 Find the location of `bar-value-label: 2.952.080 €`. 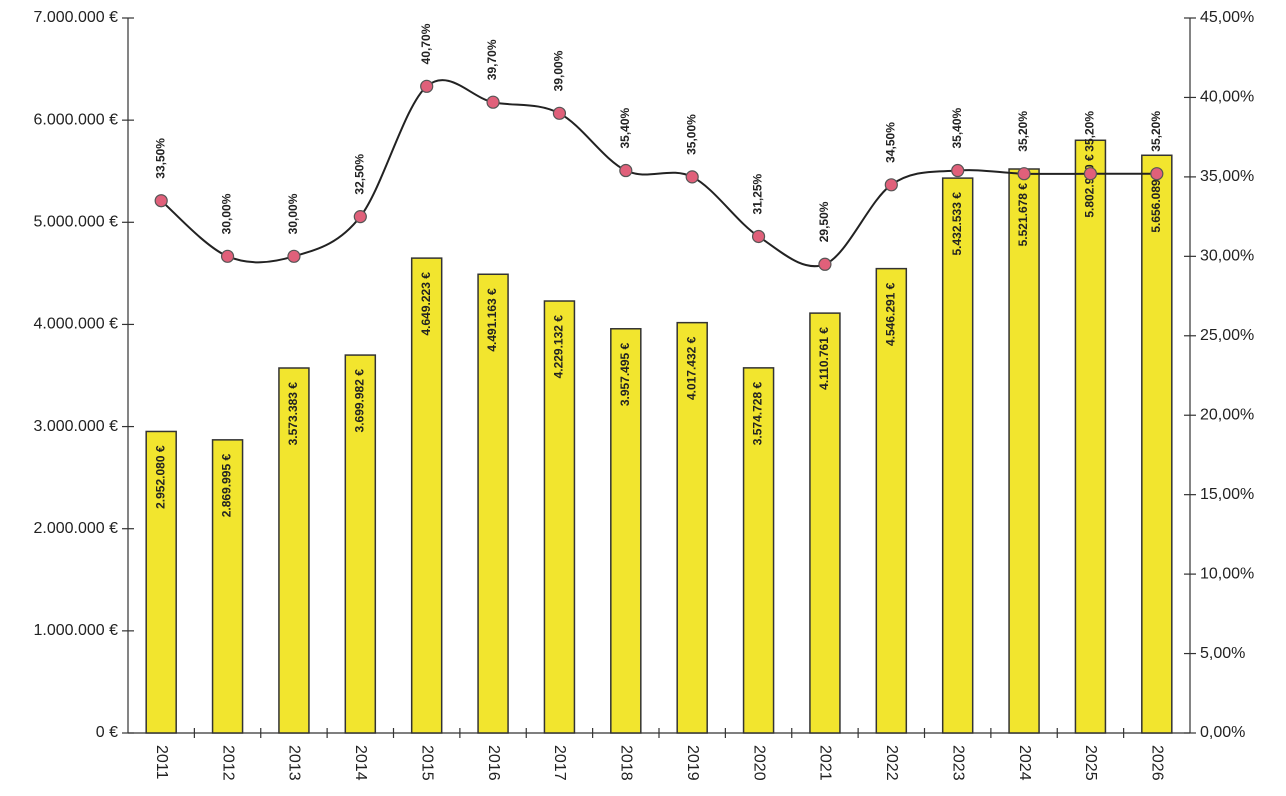

bar-value-label: 2.952.080 € is located at coordinates (160, 477).